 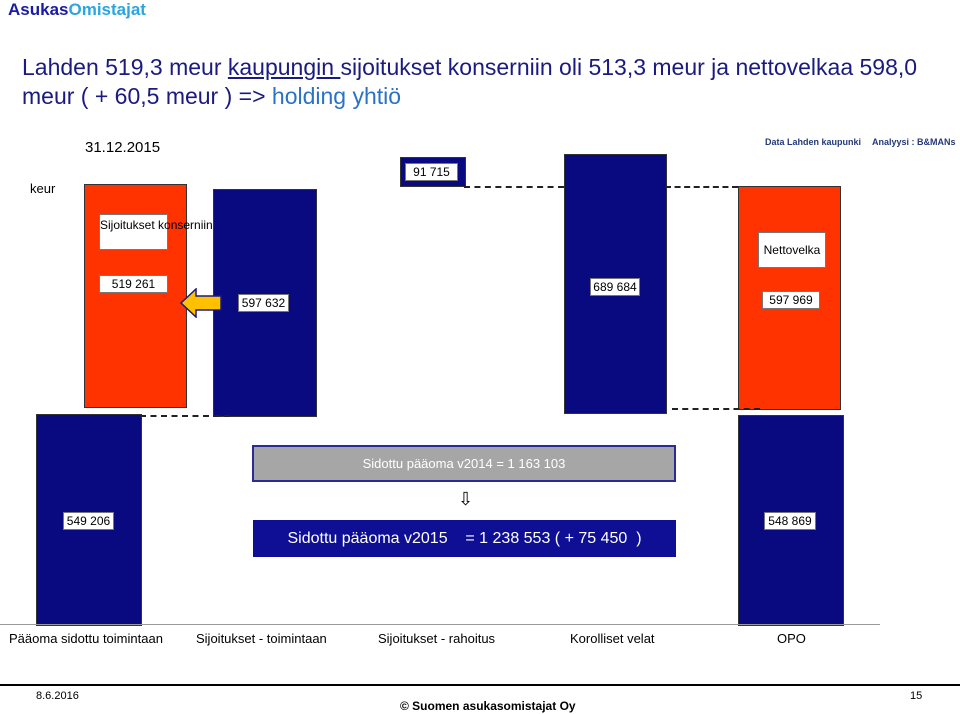 I want to click on category-label-2: Sijoitukset - toimintaan, so click(x=261, y=638).